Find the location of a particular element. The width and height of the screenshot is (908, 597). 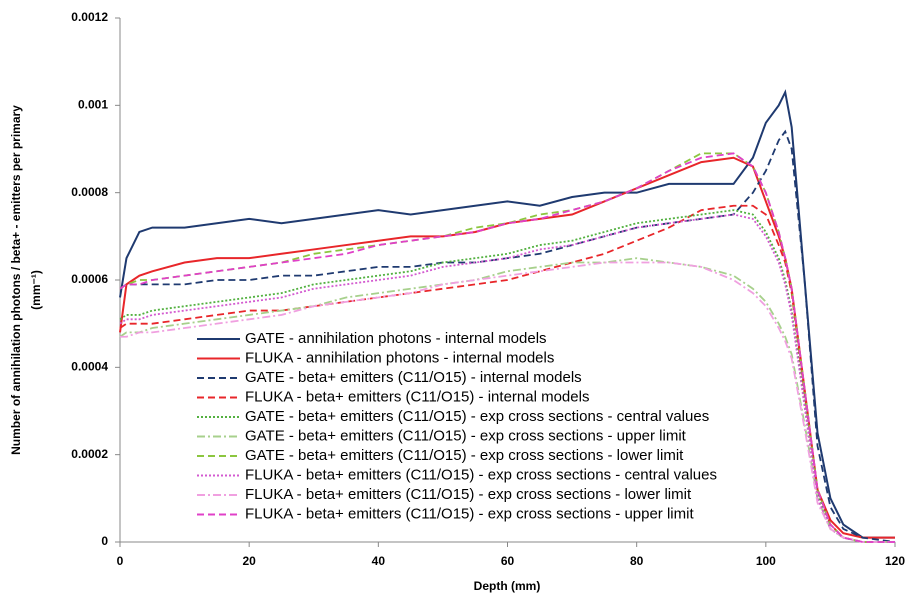

y-tick-label: 0.001 is located at coordinates (93, 105).